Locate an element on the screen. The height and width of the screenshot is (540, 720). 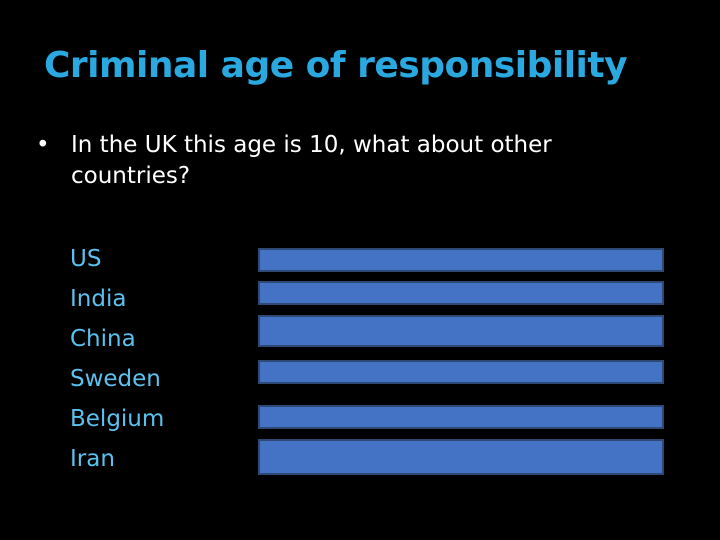
country-belgium: Belgium is located at coordinates (117, 419).